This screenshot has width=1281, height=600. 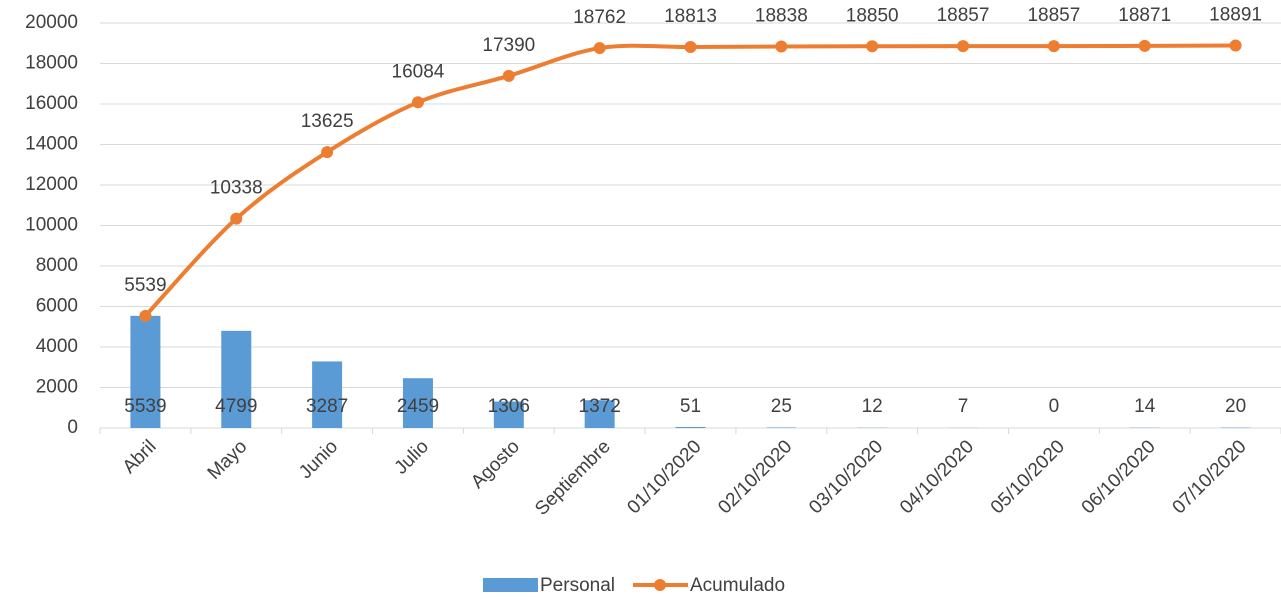 I want to click on y-tick-label: 20000, so click(x=51, y=22).